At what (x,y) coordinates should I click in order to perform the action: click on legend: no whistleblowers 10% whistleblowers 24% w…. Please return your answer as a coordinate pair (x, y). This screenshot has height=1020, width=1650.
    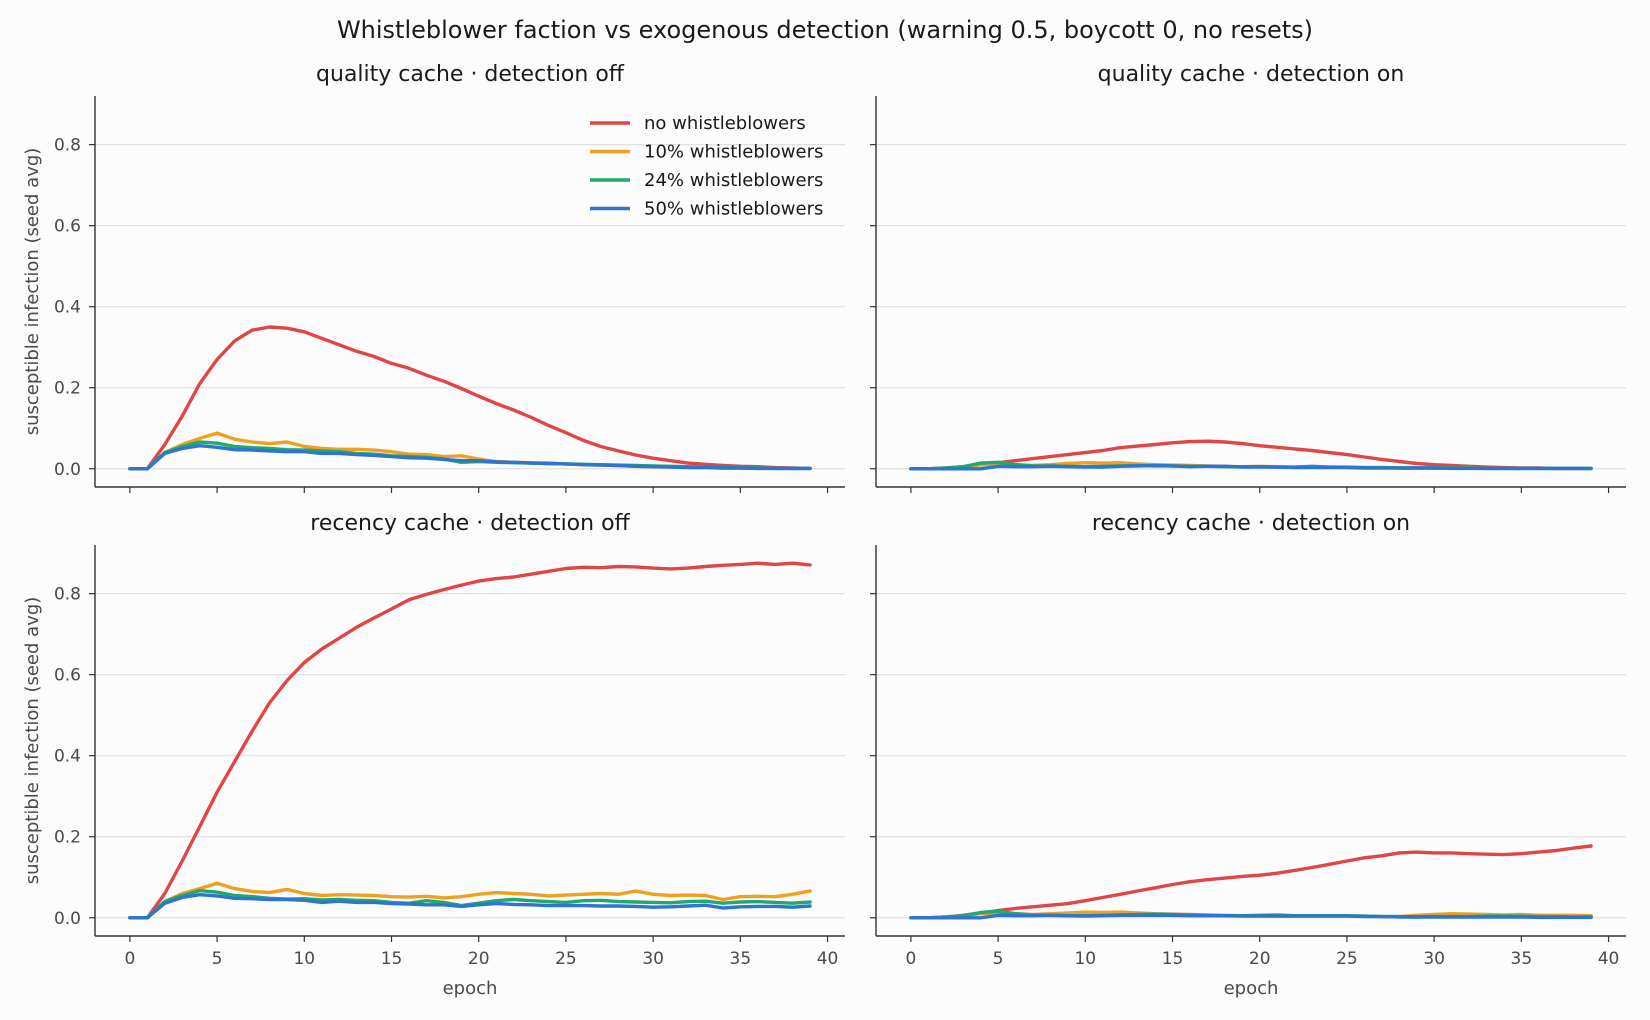
    Looking at the image, I should click on (706, 166).